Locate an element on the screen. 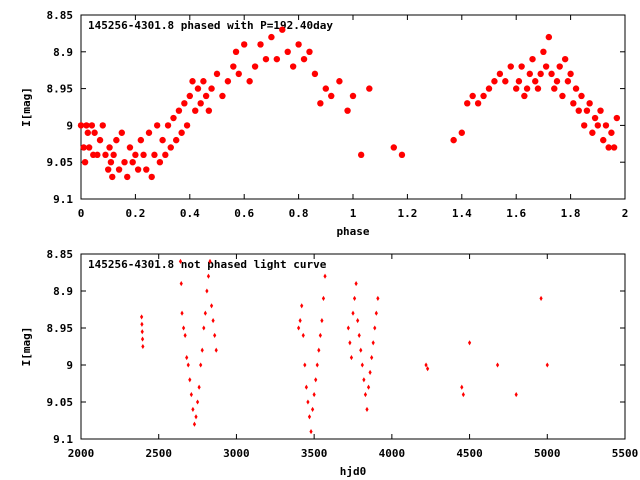  x-tick-label: 1.6 is located at coordinates (516, 213).